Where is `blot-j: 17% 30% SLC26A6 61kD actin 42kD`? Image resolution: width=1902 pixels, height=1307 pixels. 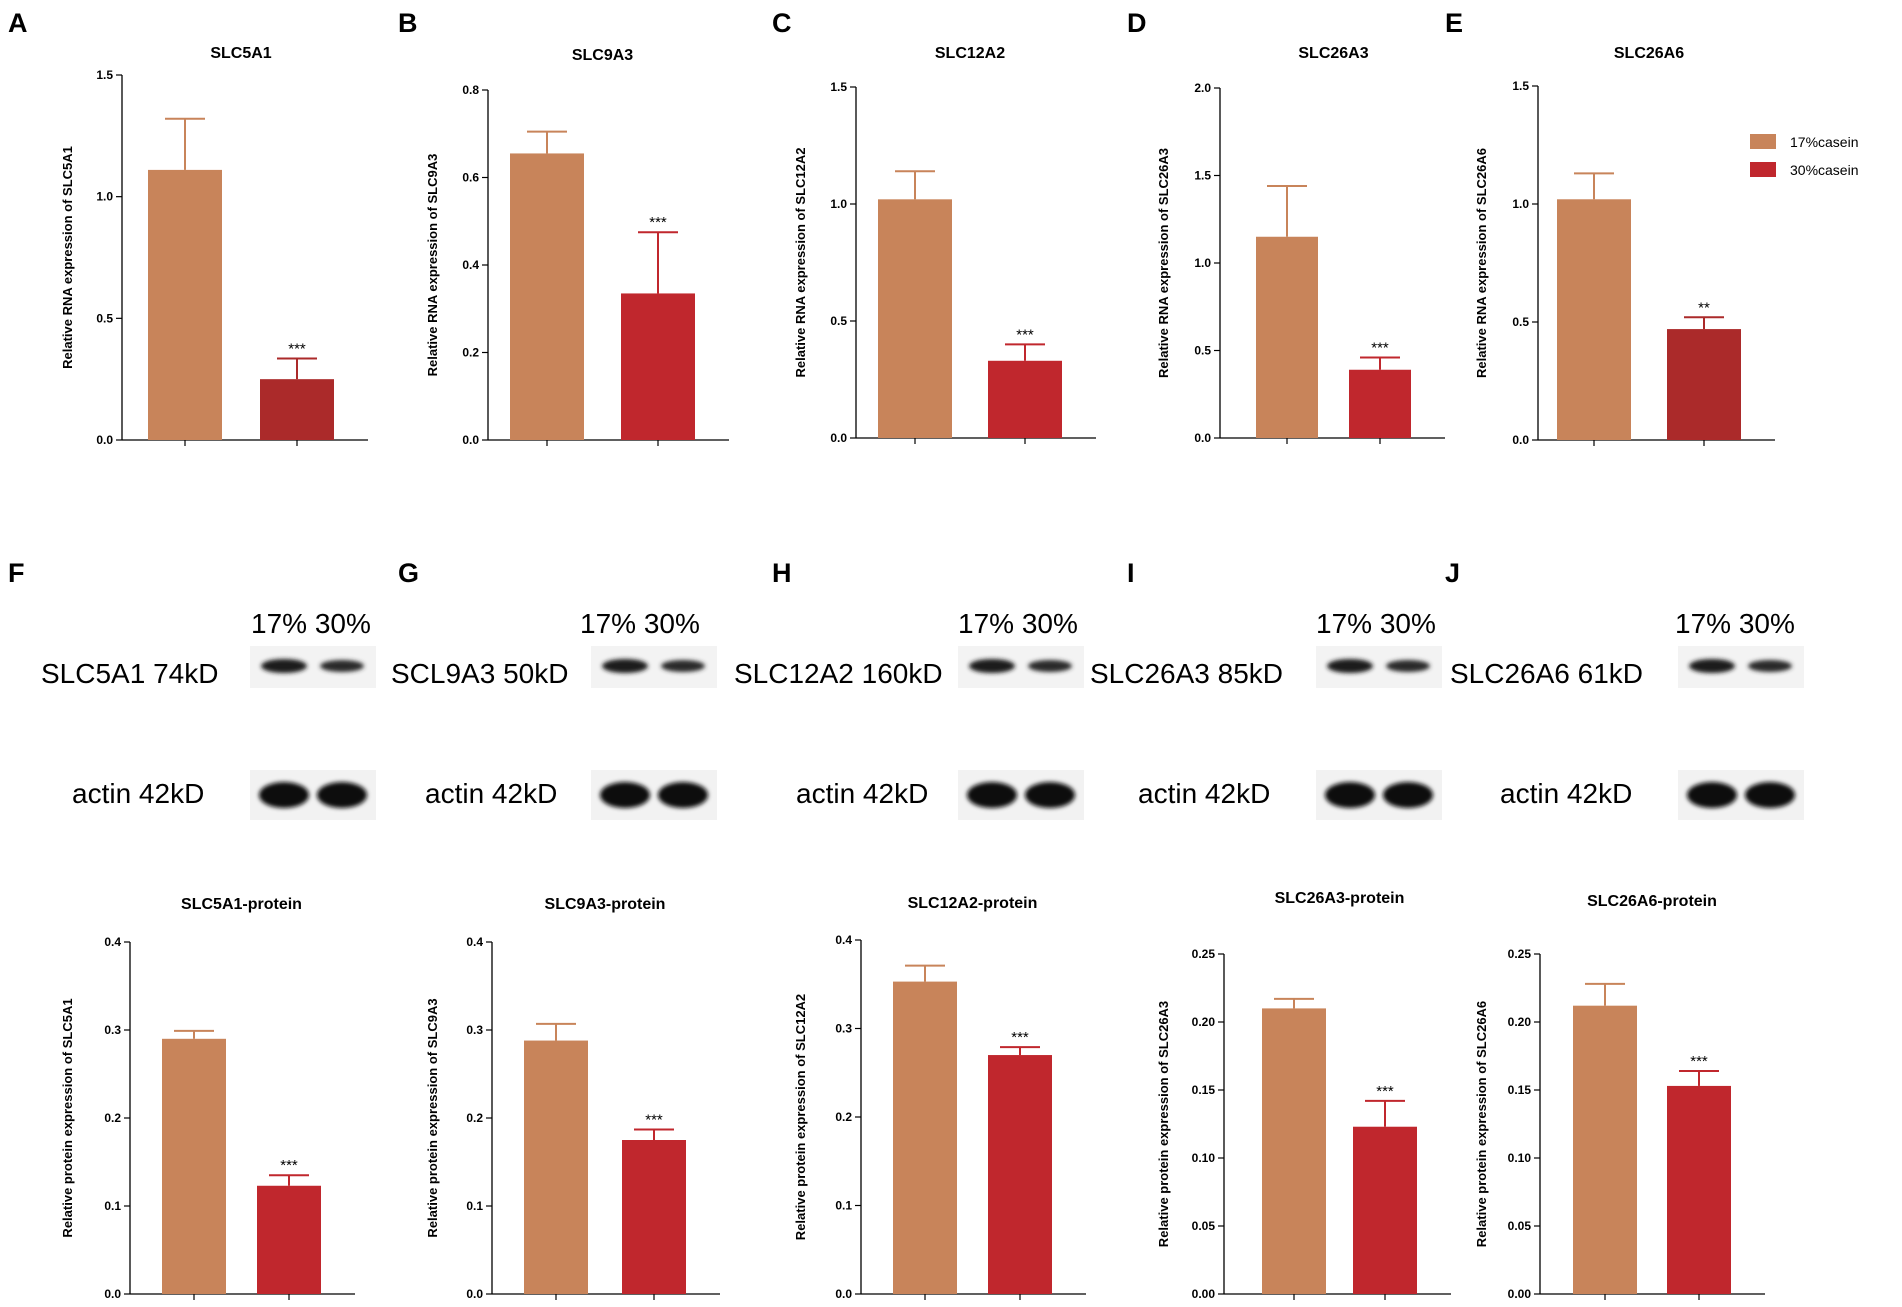 blot-j: 17% 30% SLC26A6 61kD actin 42kD is located at coordinates (1627, 714).